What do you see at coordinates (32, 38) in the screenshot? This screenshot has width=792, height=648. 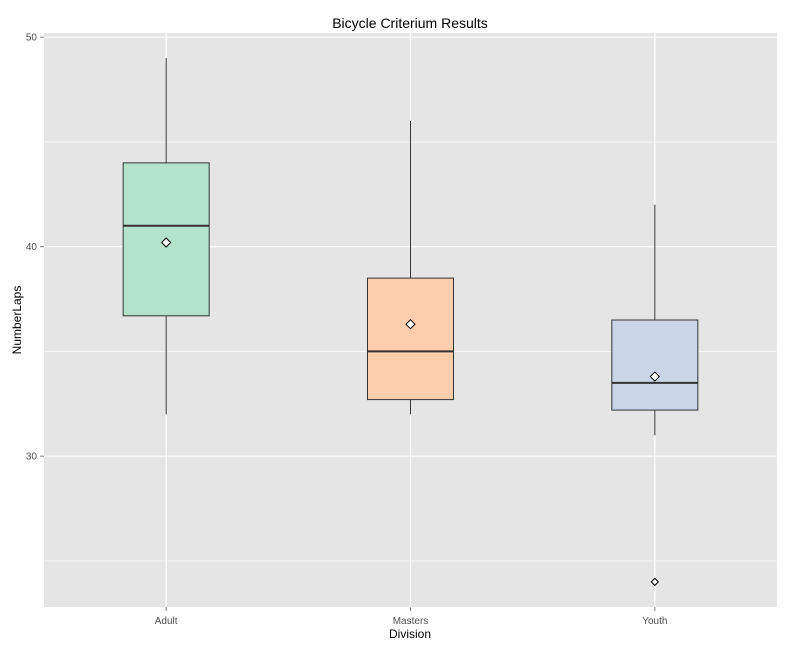 I see `y-tick-label: 50` at bounding box center [32, 38].